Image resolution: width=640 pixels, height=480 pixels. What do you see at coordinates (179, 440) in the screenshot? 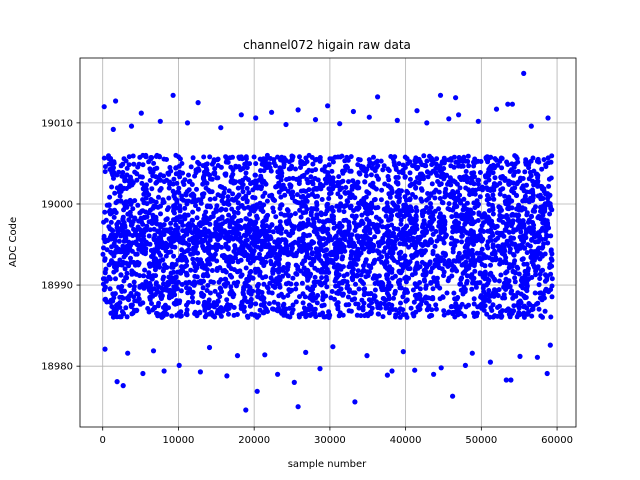
I see `x-tick-label: 10000` at bounding box center [179, 440].